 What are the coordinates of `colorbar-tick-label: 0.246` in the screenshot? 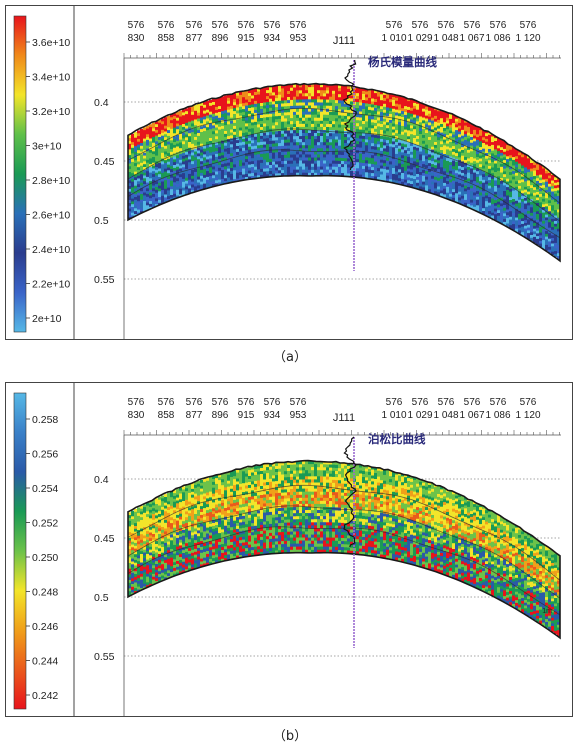 It's located at (45, 627).